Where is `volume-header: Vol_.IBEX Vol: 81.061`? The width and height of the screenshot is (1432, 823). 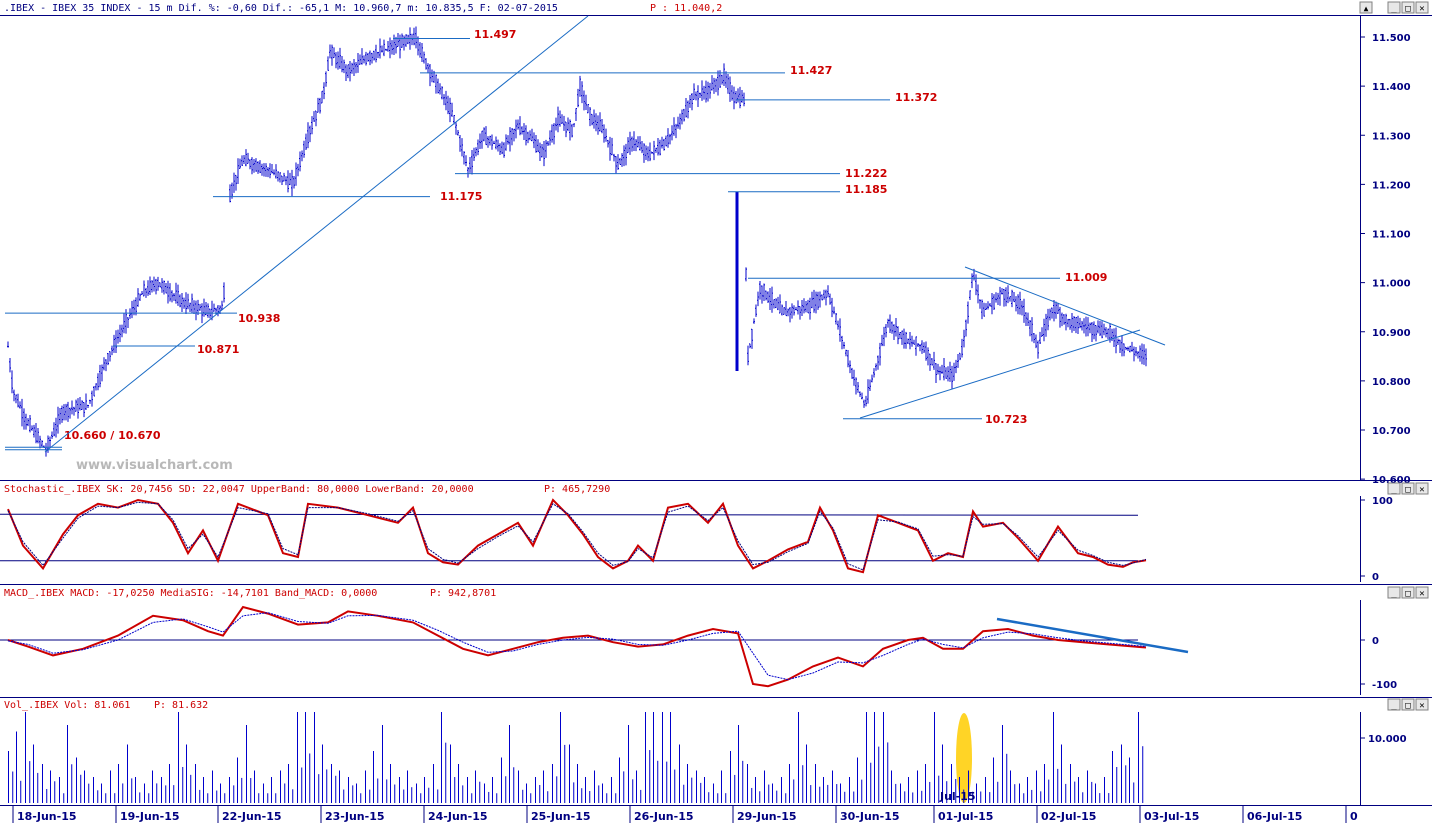 volume-header: Vol_.IBEX Vol: 81.061 is located at coordinates (67, 705).